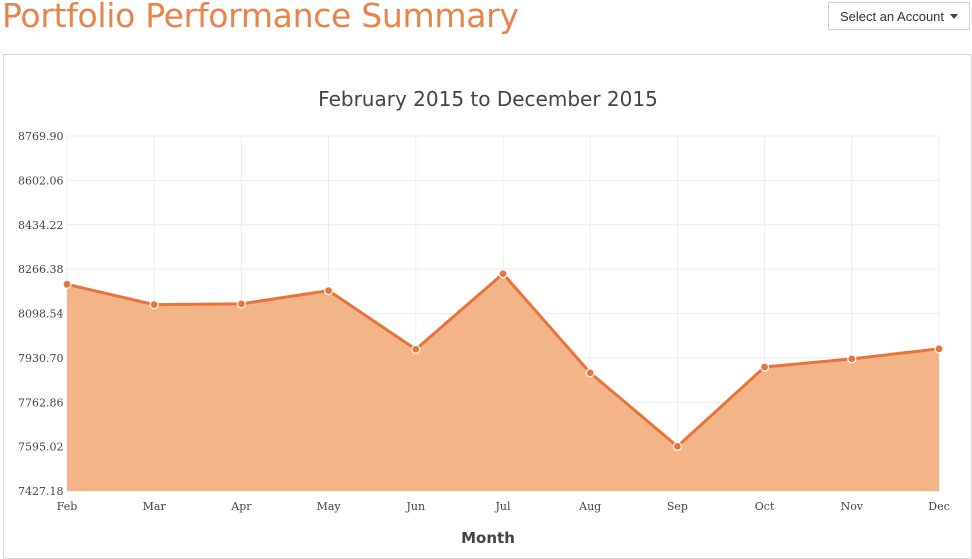 The width and height of the screenshot is (972, 559). Describe the element at coordinates (954, 16) in the screenshot. I see `caret-down-icon` at that location.